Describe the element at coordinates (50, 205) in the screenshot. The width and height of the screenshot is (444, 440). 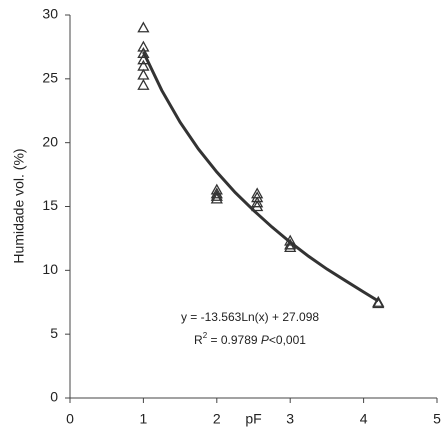
I see `y-tick-label: 15` at that location.